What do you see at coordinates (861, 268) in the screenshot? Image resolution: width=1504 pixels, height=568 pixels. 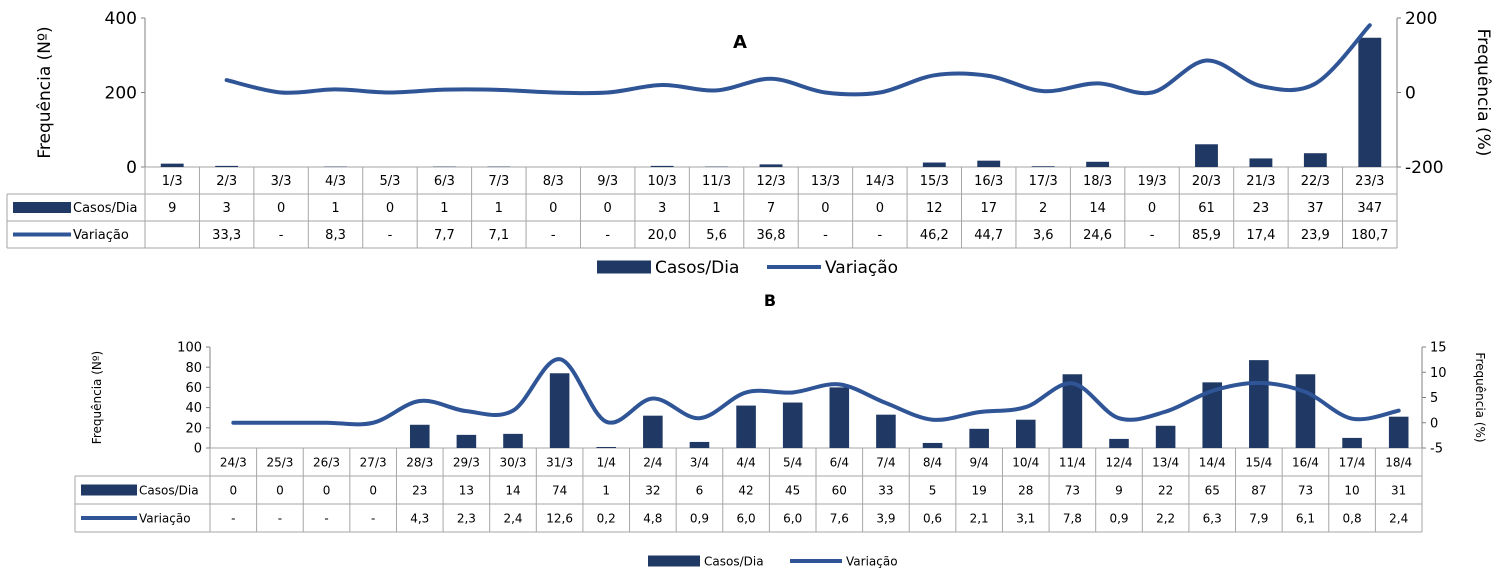 I see `legend-label-variacao: Variação` at bounding box center [861, 268].